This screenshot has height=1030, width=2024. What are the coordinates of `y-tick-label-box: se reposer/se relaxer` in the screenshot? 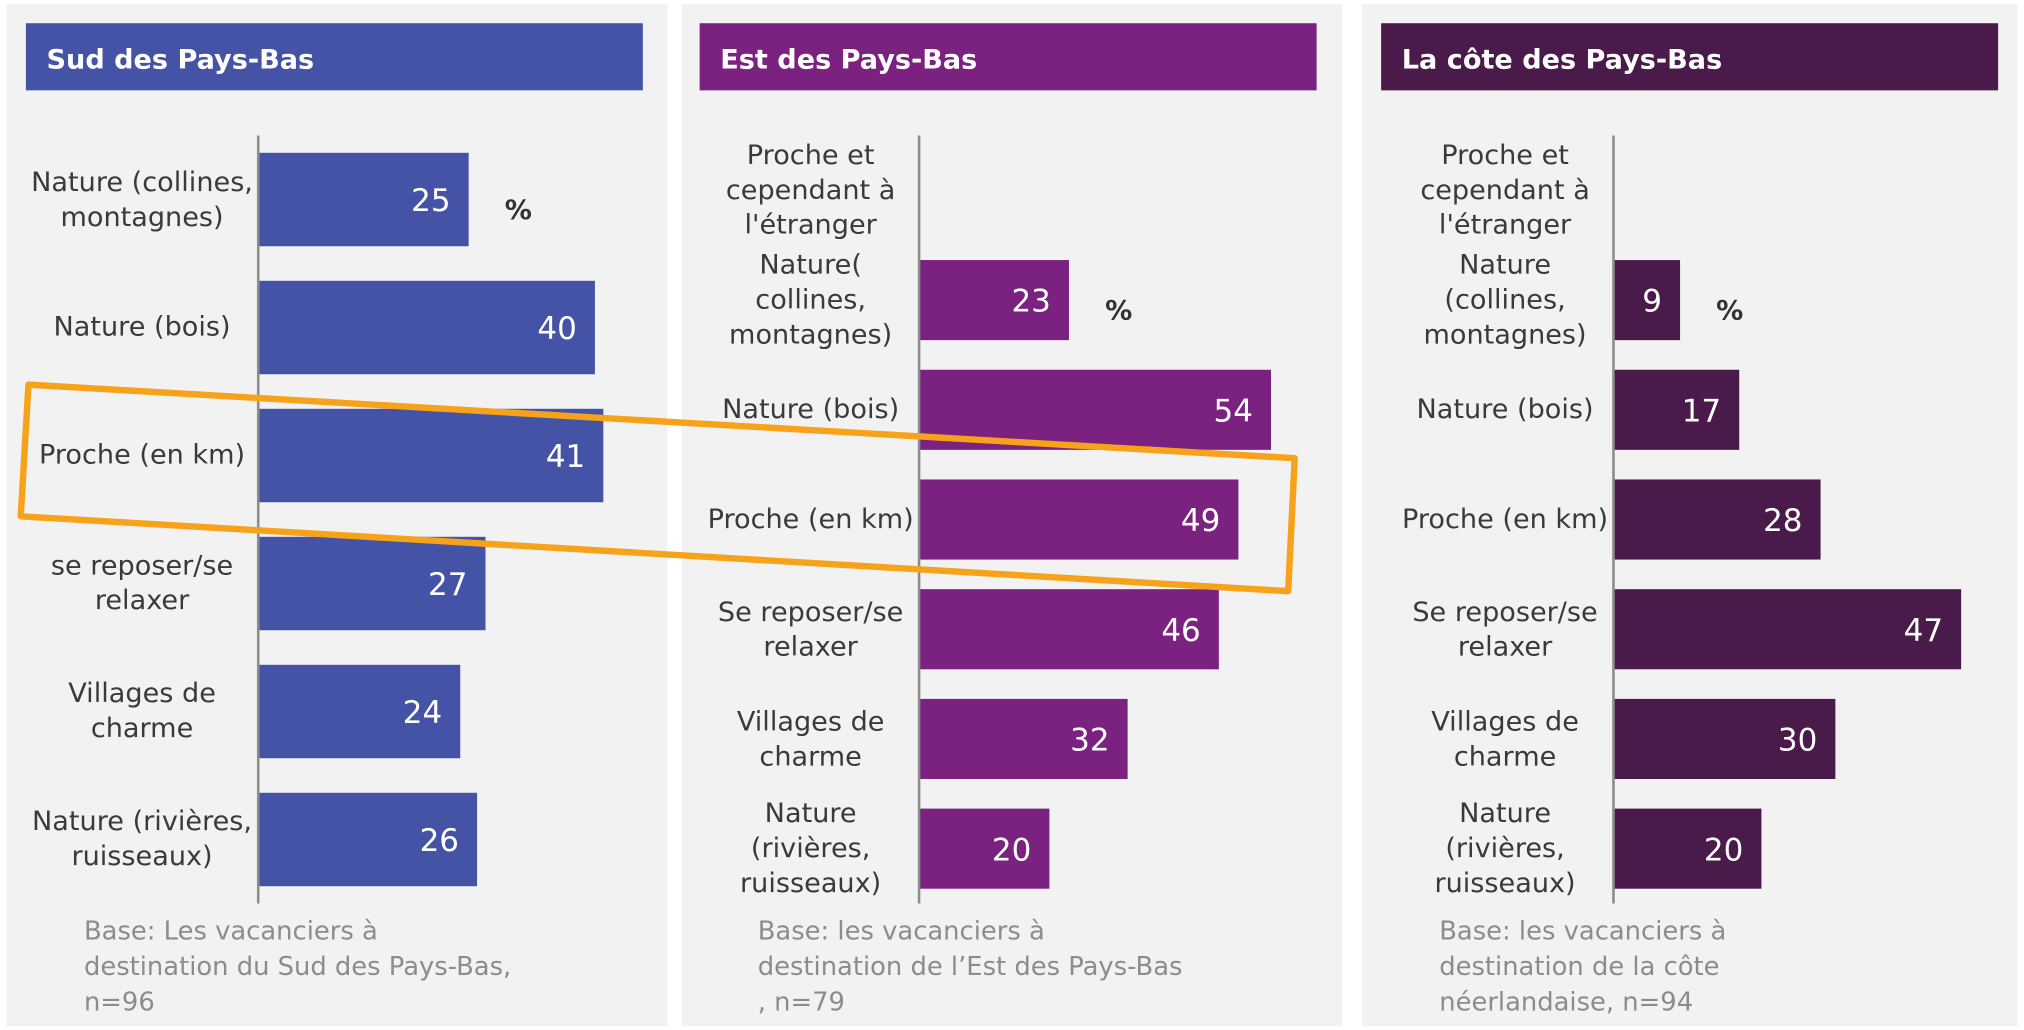 It's located at (142, 582).